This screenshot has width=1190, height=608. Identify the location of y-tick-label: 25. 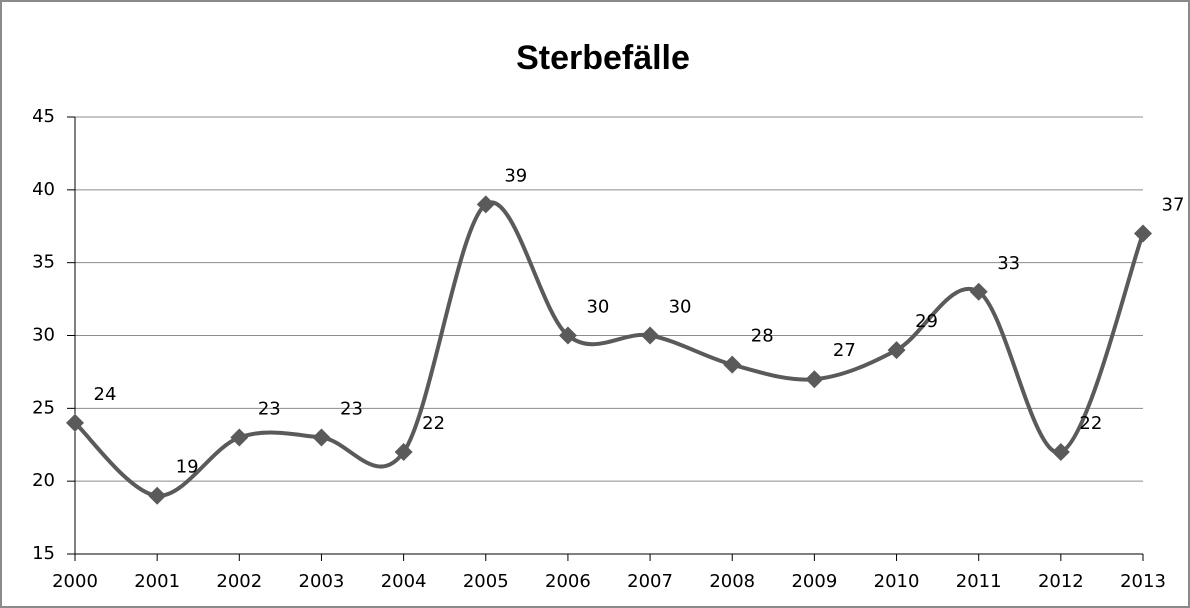
(43, 407).